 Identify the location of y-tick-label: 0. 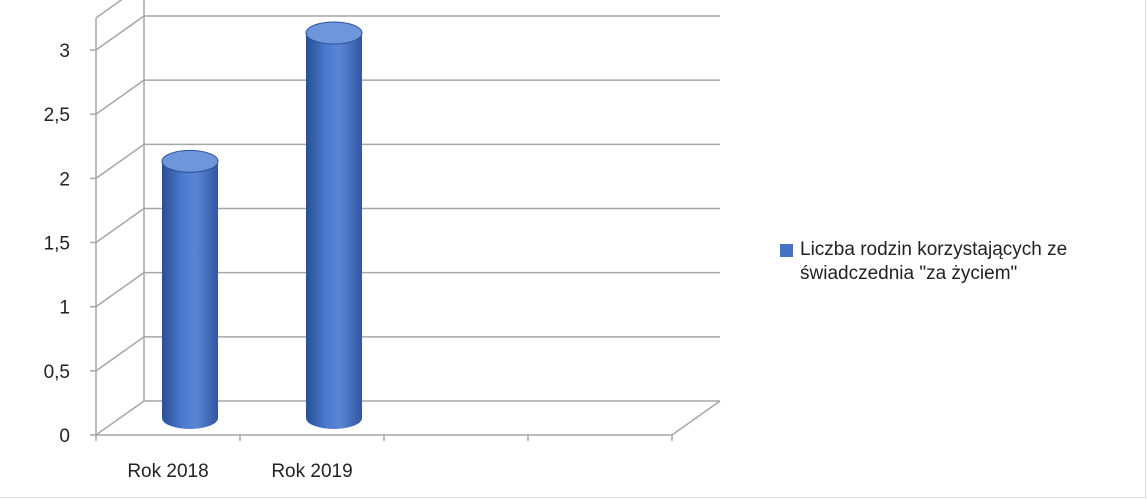
(64, 436).